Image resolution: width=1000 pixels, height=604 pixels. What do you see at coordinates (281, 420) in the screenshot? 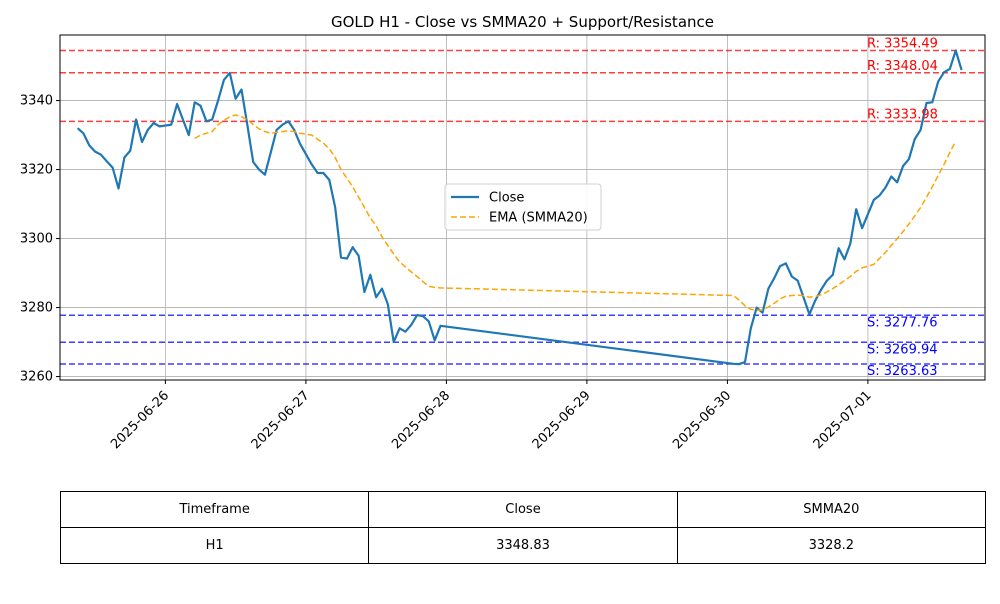
I see `x-tick-label: 2025-06-27` at bounding box center [281, 420].